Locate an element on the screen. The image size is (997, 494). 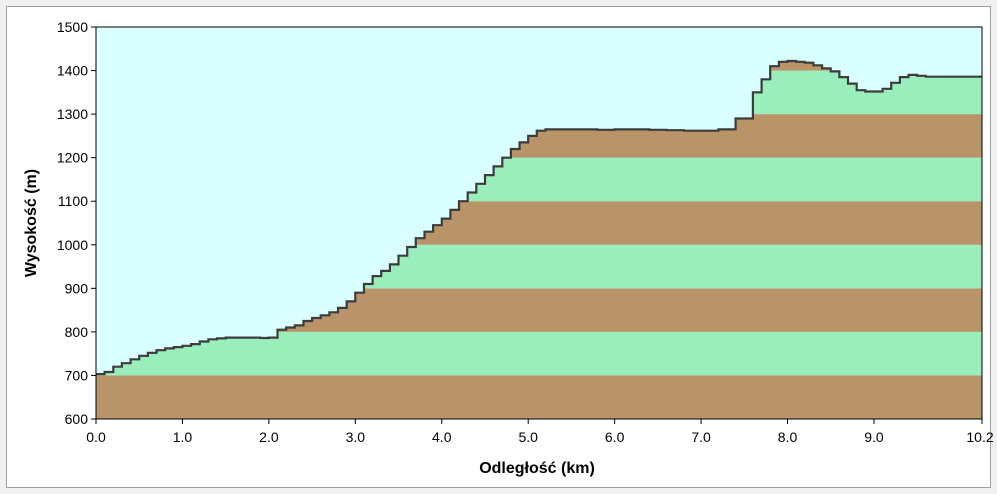
y-tick-label: 800 is located at coordinates (77, 332).